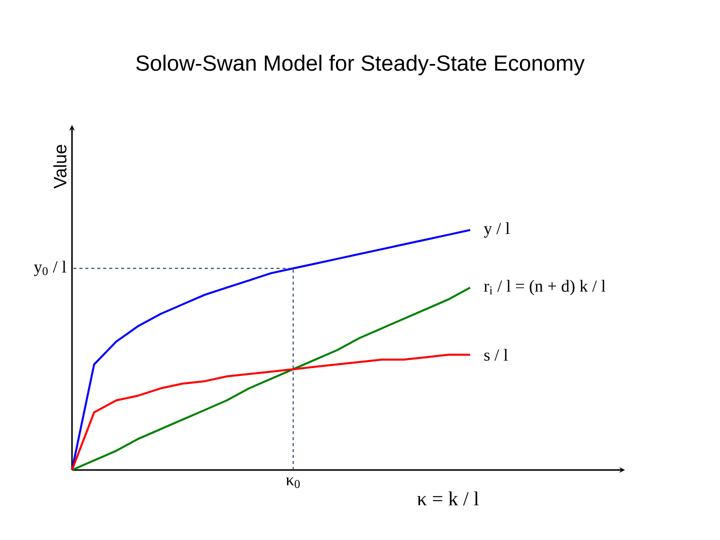 The width and height of the screenshot is (720, 540). Describe the element at coordinates (59, 166) in the screenshot. I see `y-axis-title: Value` at that location.